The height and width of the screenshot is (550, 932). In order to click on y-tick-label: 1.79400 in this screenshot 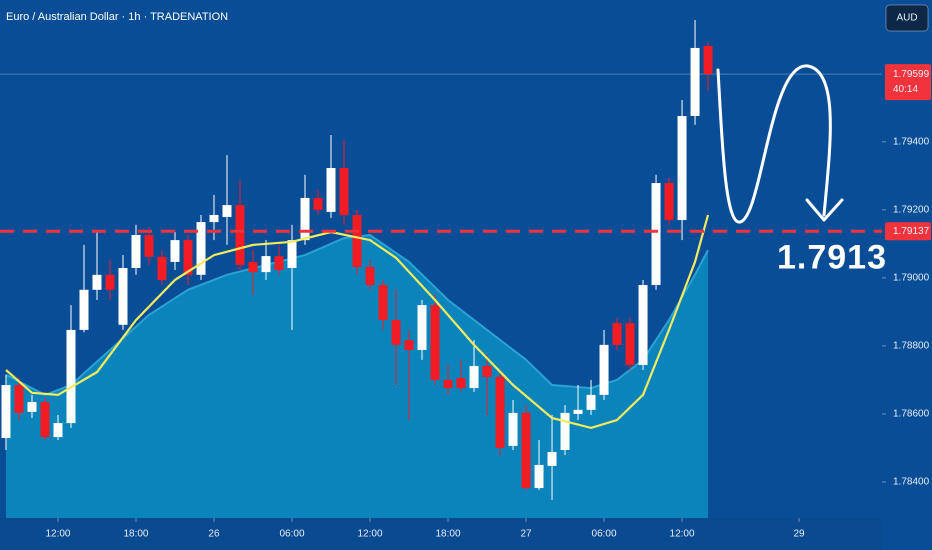, I will do `click(911, 141)`.